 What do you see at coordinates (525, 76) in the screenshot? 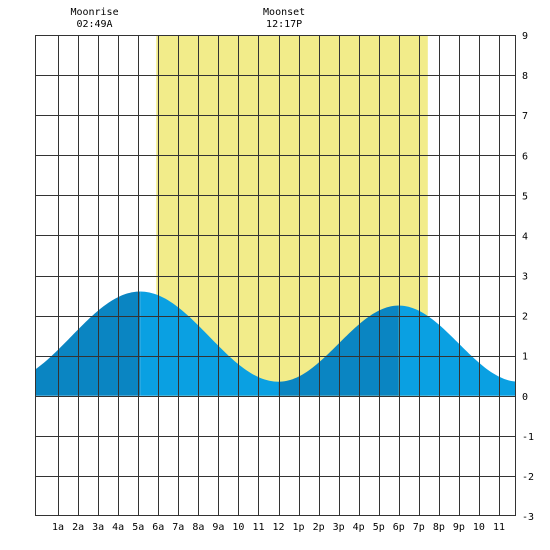
I see `y-tick-label: 8` at bounding box center [525, 76].